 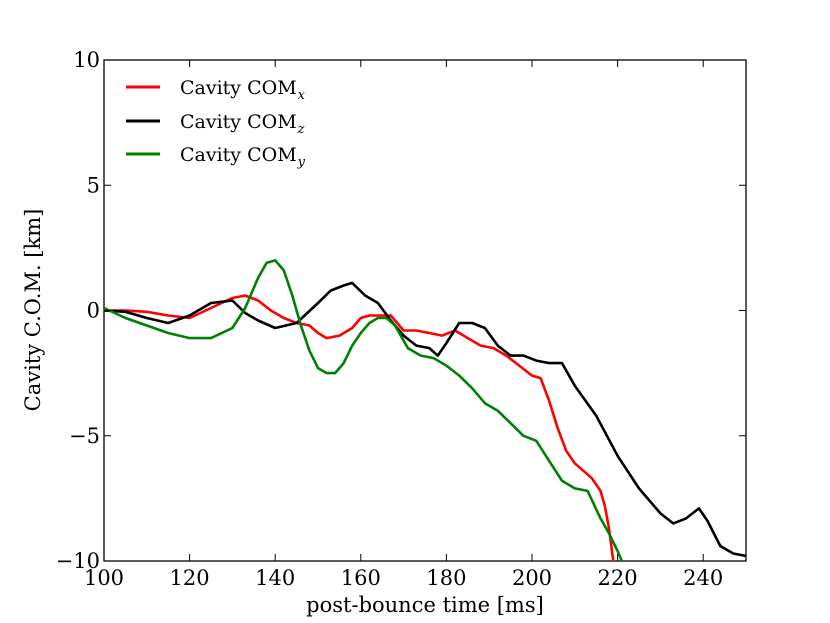 What do you see at coordinates (532, 578) in the screenshot?
I see `x-tick-label: 200` at bounding box center [532, 578].